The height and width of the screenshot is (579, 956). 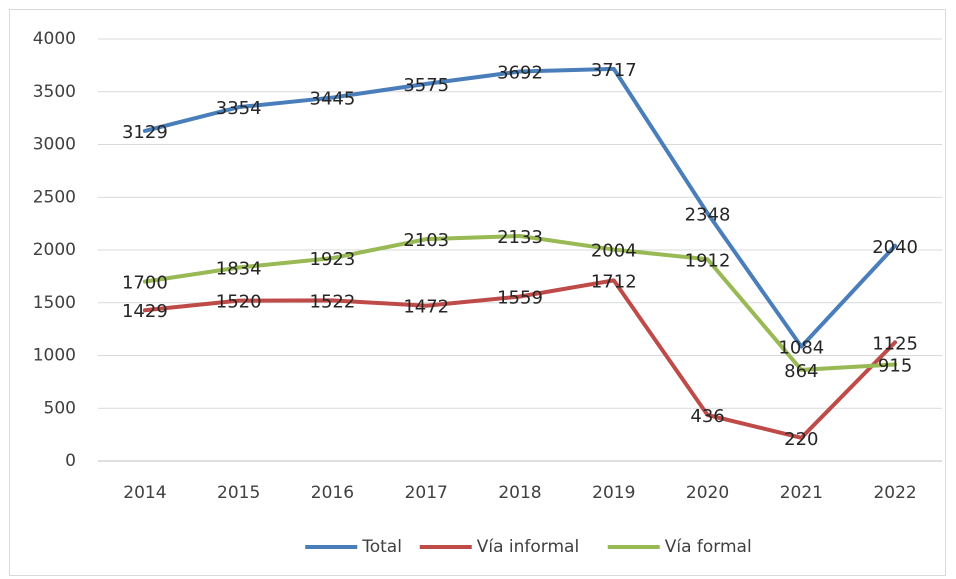 What do you see at coordinates (54, 303) in the screenshot?
I see `y-tick-label: 1500` at bounding box center [54, 303].